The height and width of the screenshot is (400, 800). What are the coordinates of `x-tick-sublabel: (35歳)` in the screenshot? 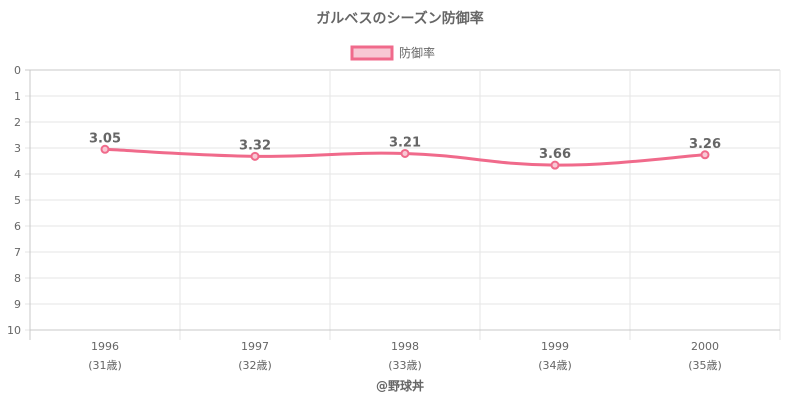 It's located at (705, 365).